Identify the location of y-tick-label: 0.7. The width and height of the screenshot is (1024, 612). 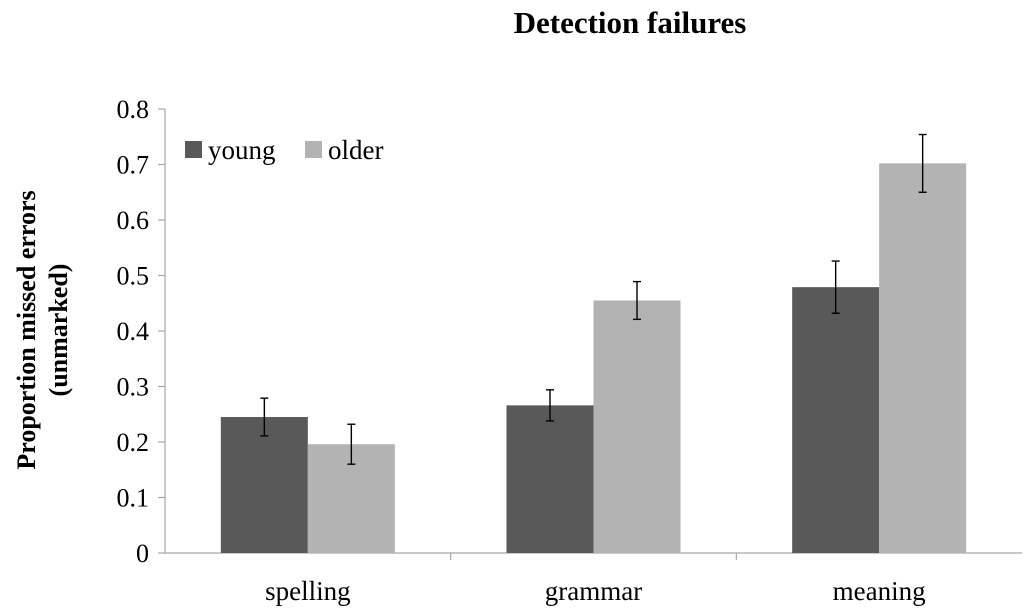
(133, 165).